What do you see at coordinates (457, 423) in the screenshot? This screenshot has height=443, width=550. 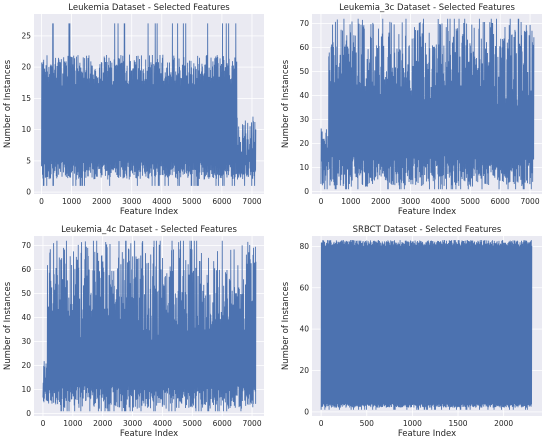 I see `x-tick-label: 1500` at bounding box center [457, 423].